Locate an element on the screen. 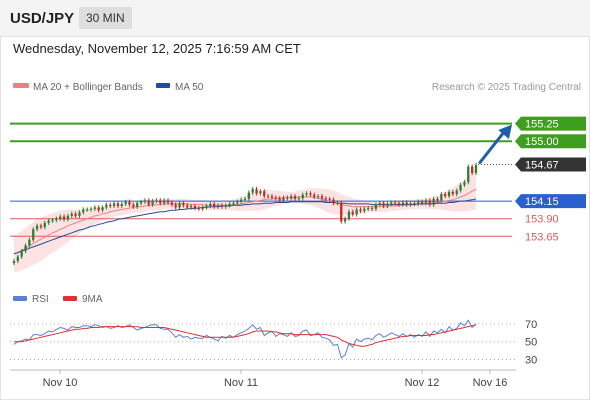 This screenshot has width=590, height=400. x-axis: Nov 10 Nov 11 Nov 12 Nov 16 is located at coordinates (263, 379).